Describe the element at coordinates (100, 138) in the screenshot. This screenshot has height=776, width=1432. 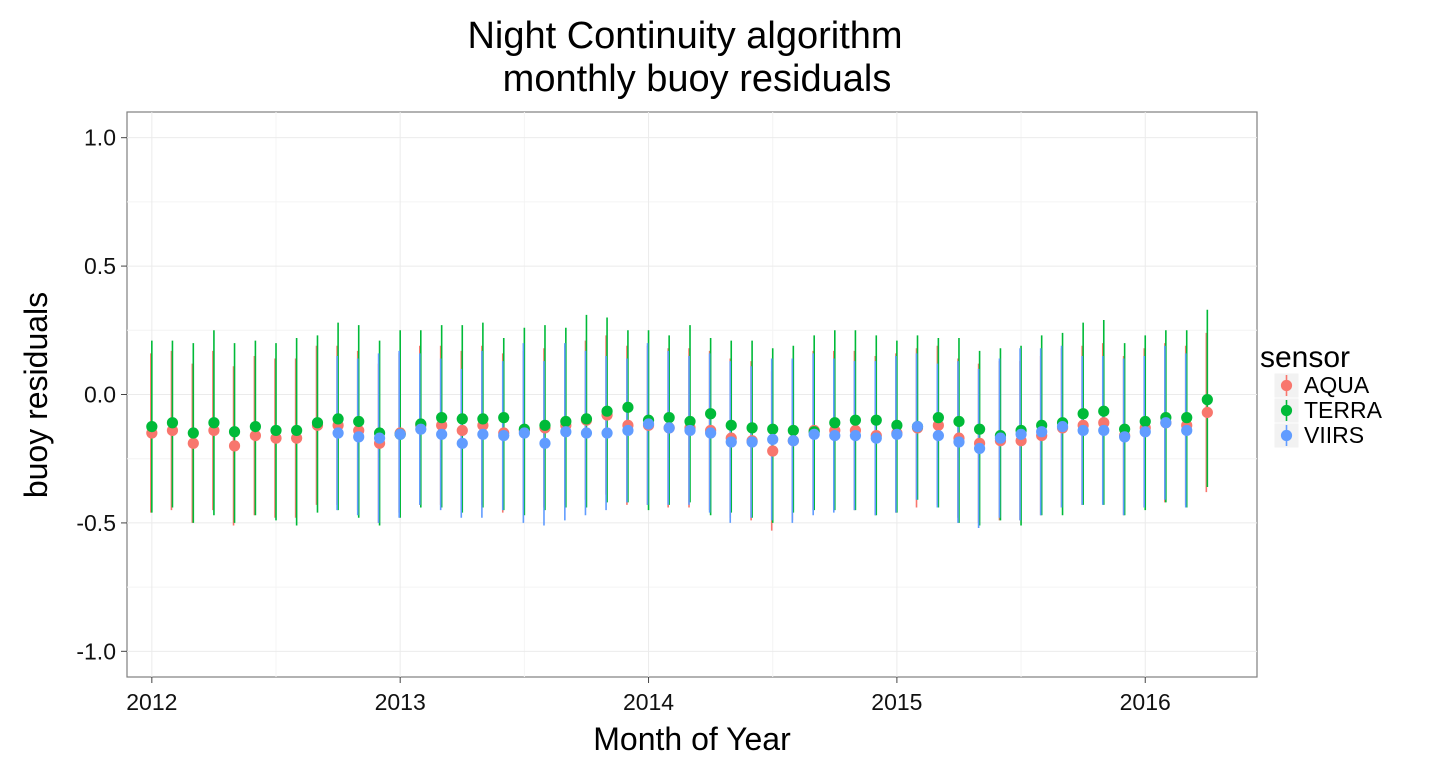
I see `y-tick-label: 1.0` at that location.